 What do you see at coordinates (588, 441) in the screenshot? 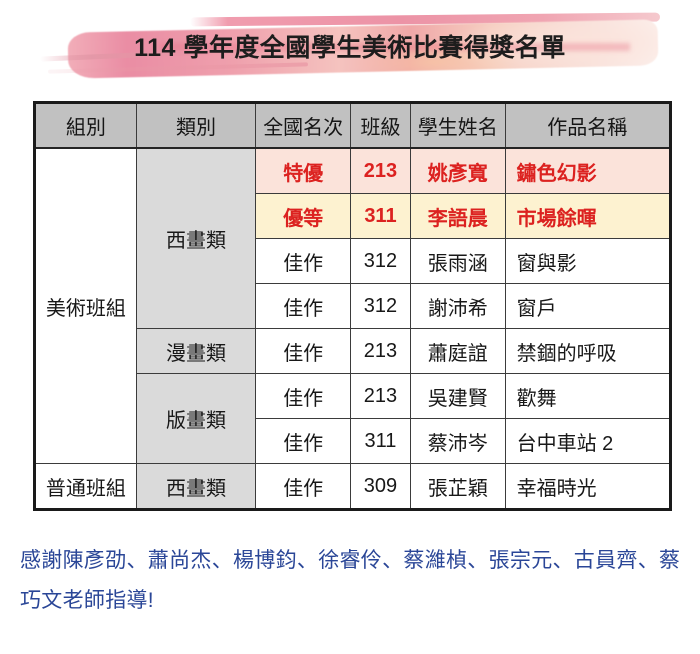
I see `work-cell: 台中車站 2` at bounding box center [588, 441].